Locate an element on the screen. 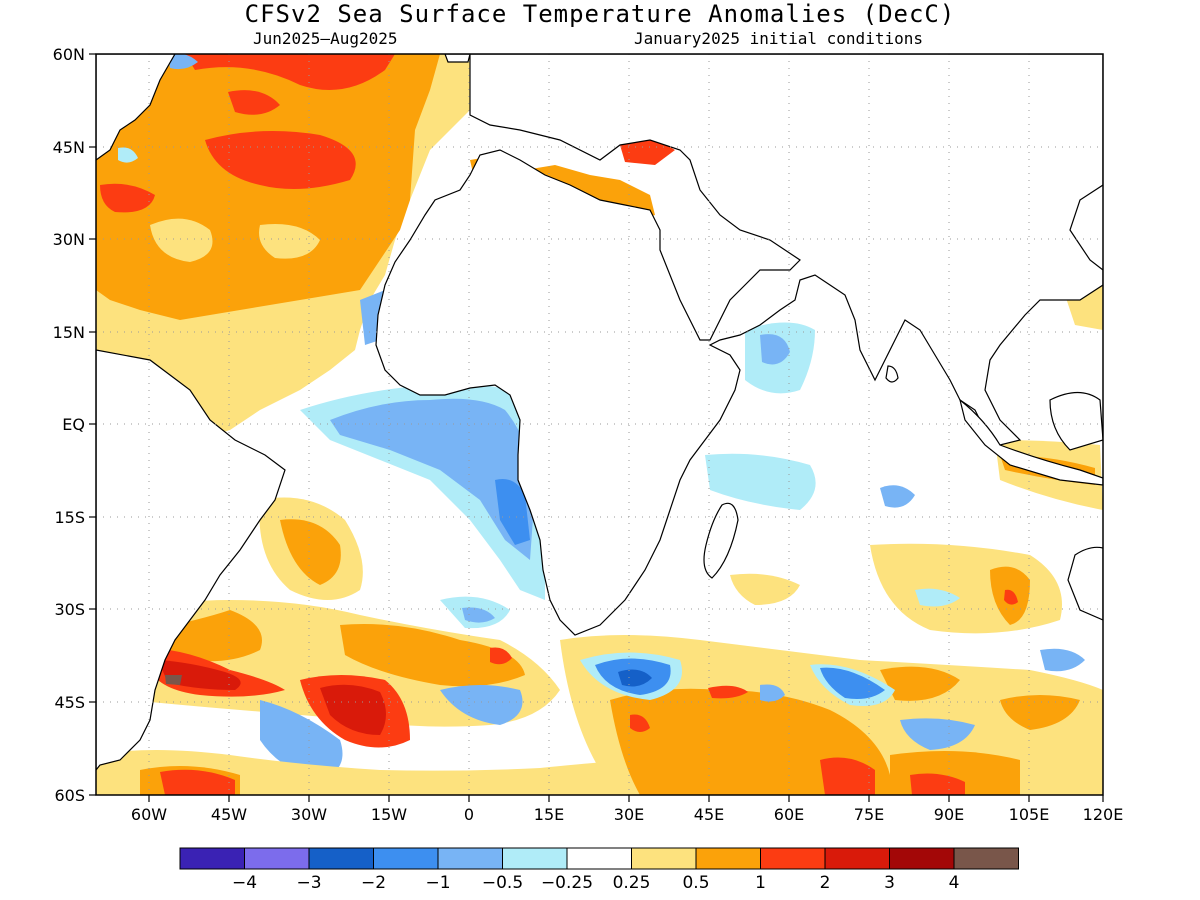  lon-label: 15W is located at coordinates (389, 814).